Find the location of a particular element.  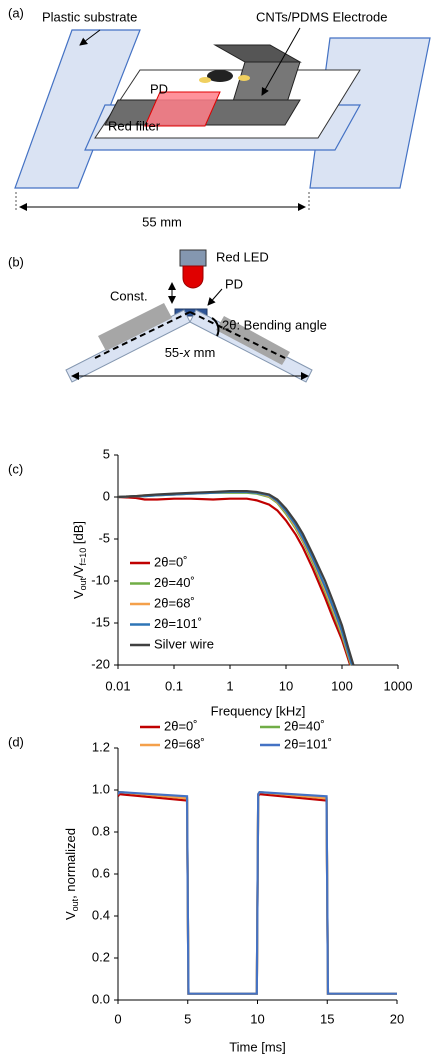

y-axis-label: Vout/Vf=10 [dB] is located at coordinates (79, 560).